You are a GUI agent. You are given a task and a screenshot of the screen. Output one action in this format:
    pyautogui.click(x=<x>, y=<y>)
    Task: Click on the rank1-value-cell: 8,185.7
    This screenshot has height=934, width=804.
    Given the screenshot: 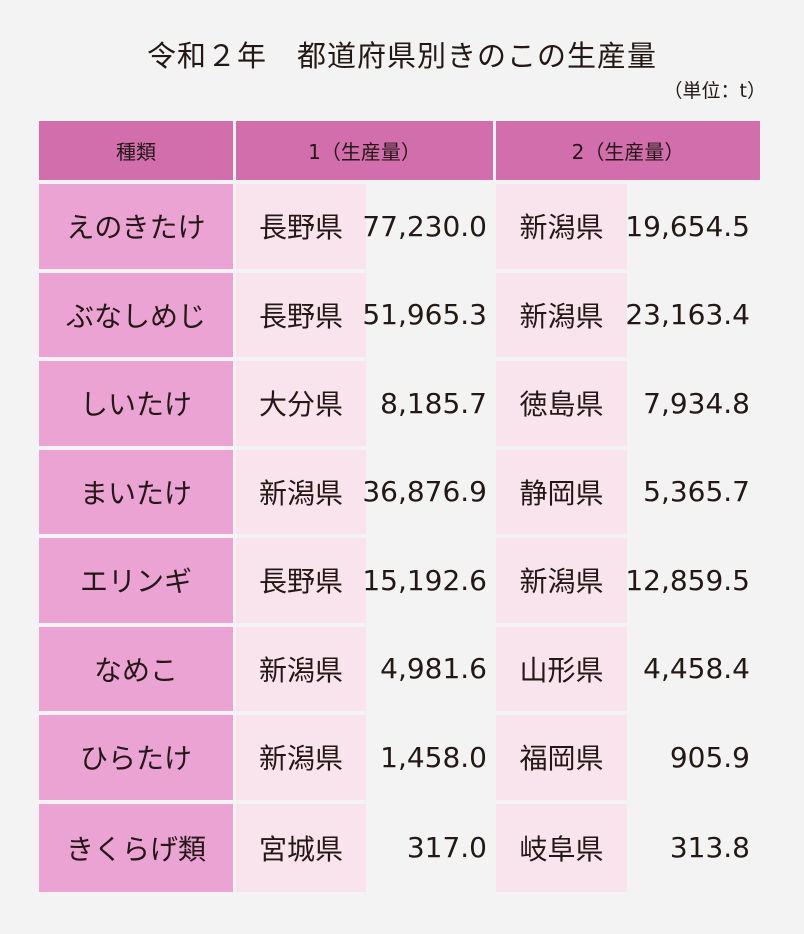 What is the action you would take?
    pyautogui.click(x=429, y=405)
    